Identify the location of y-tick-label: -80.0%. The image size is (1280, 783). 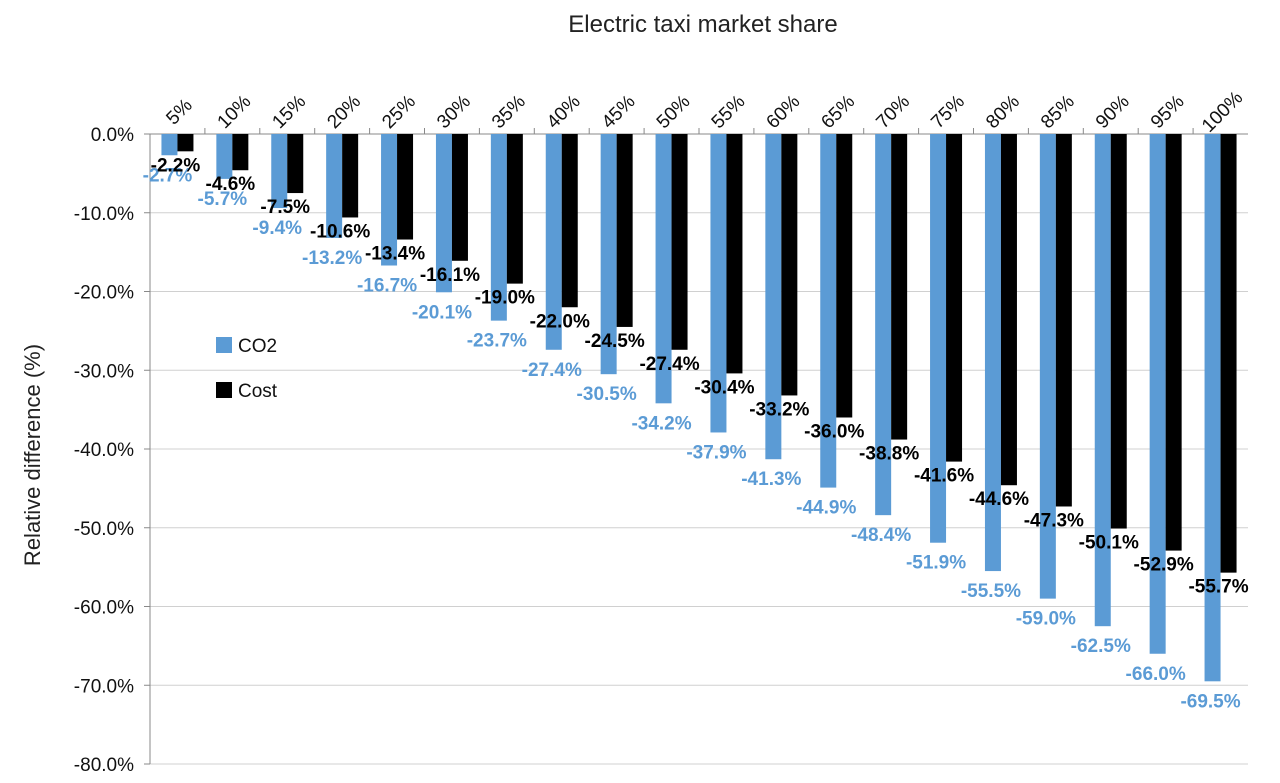
(104, 765).